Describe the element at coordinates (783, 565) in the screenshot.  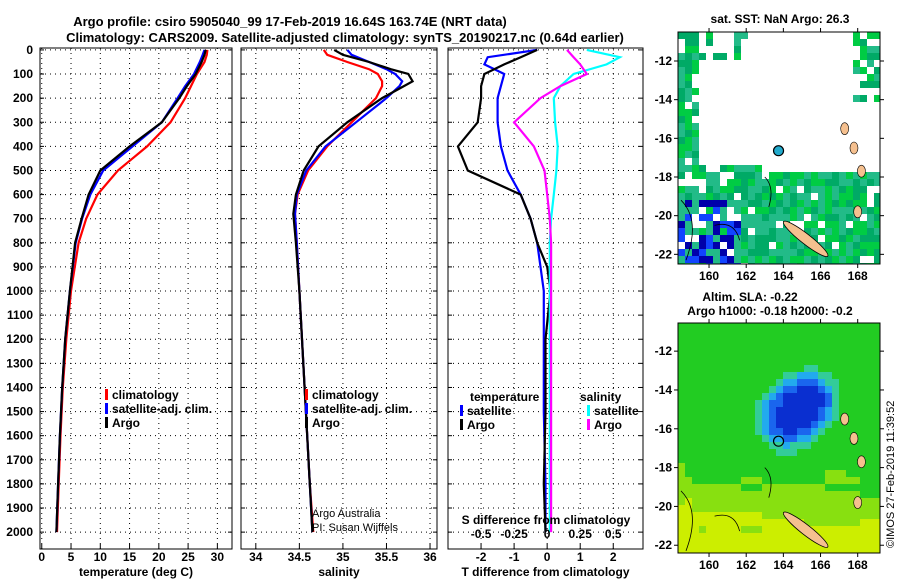
I see `map-lon-label: 164` at that location.